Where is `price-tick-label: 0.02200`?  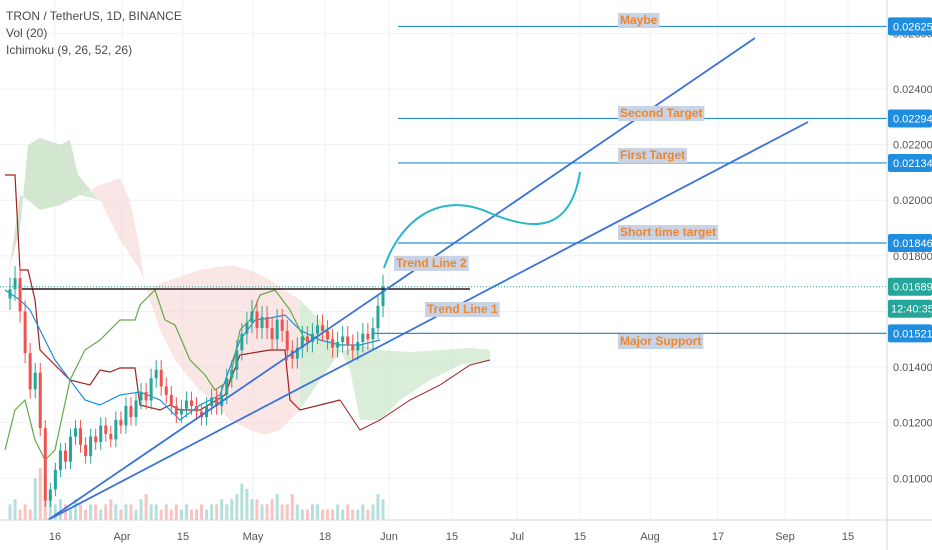 price-tick-label: 0.02200 is located at coordinates (912, 146).